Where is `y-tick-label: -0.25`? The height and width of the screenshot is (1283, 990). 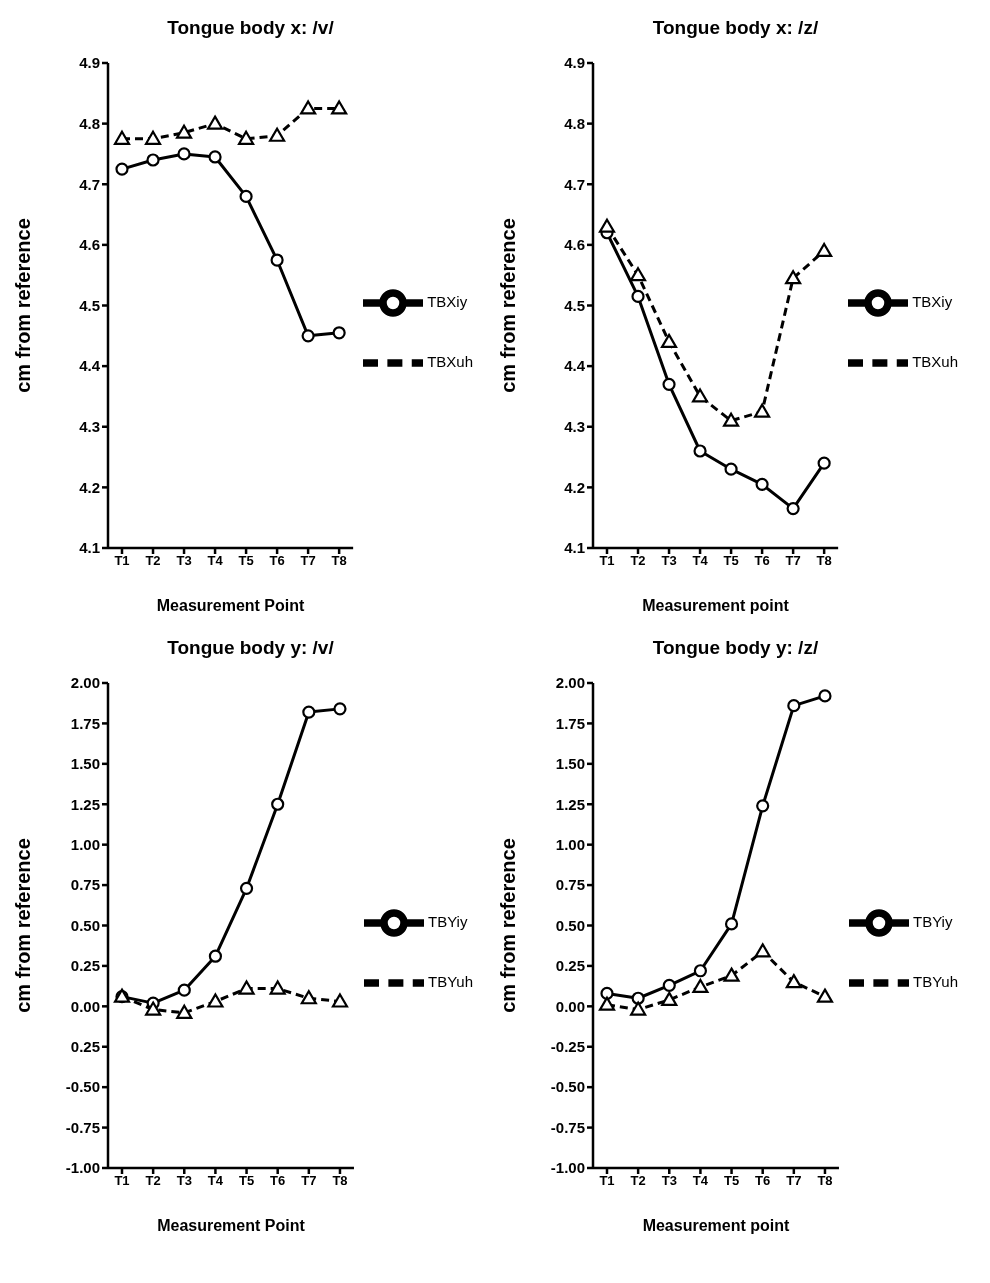 y-tick-label: -0.25 is located at coordinates (567, 1047).